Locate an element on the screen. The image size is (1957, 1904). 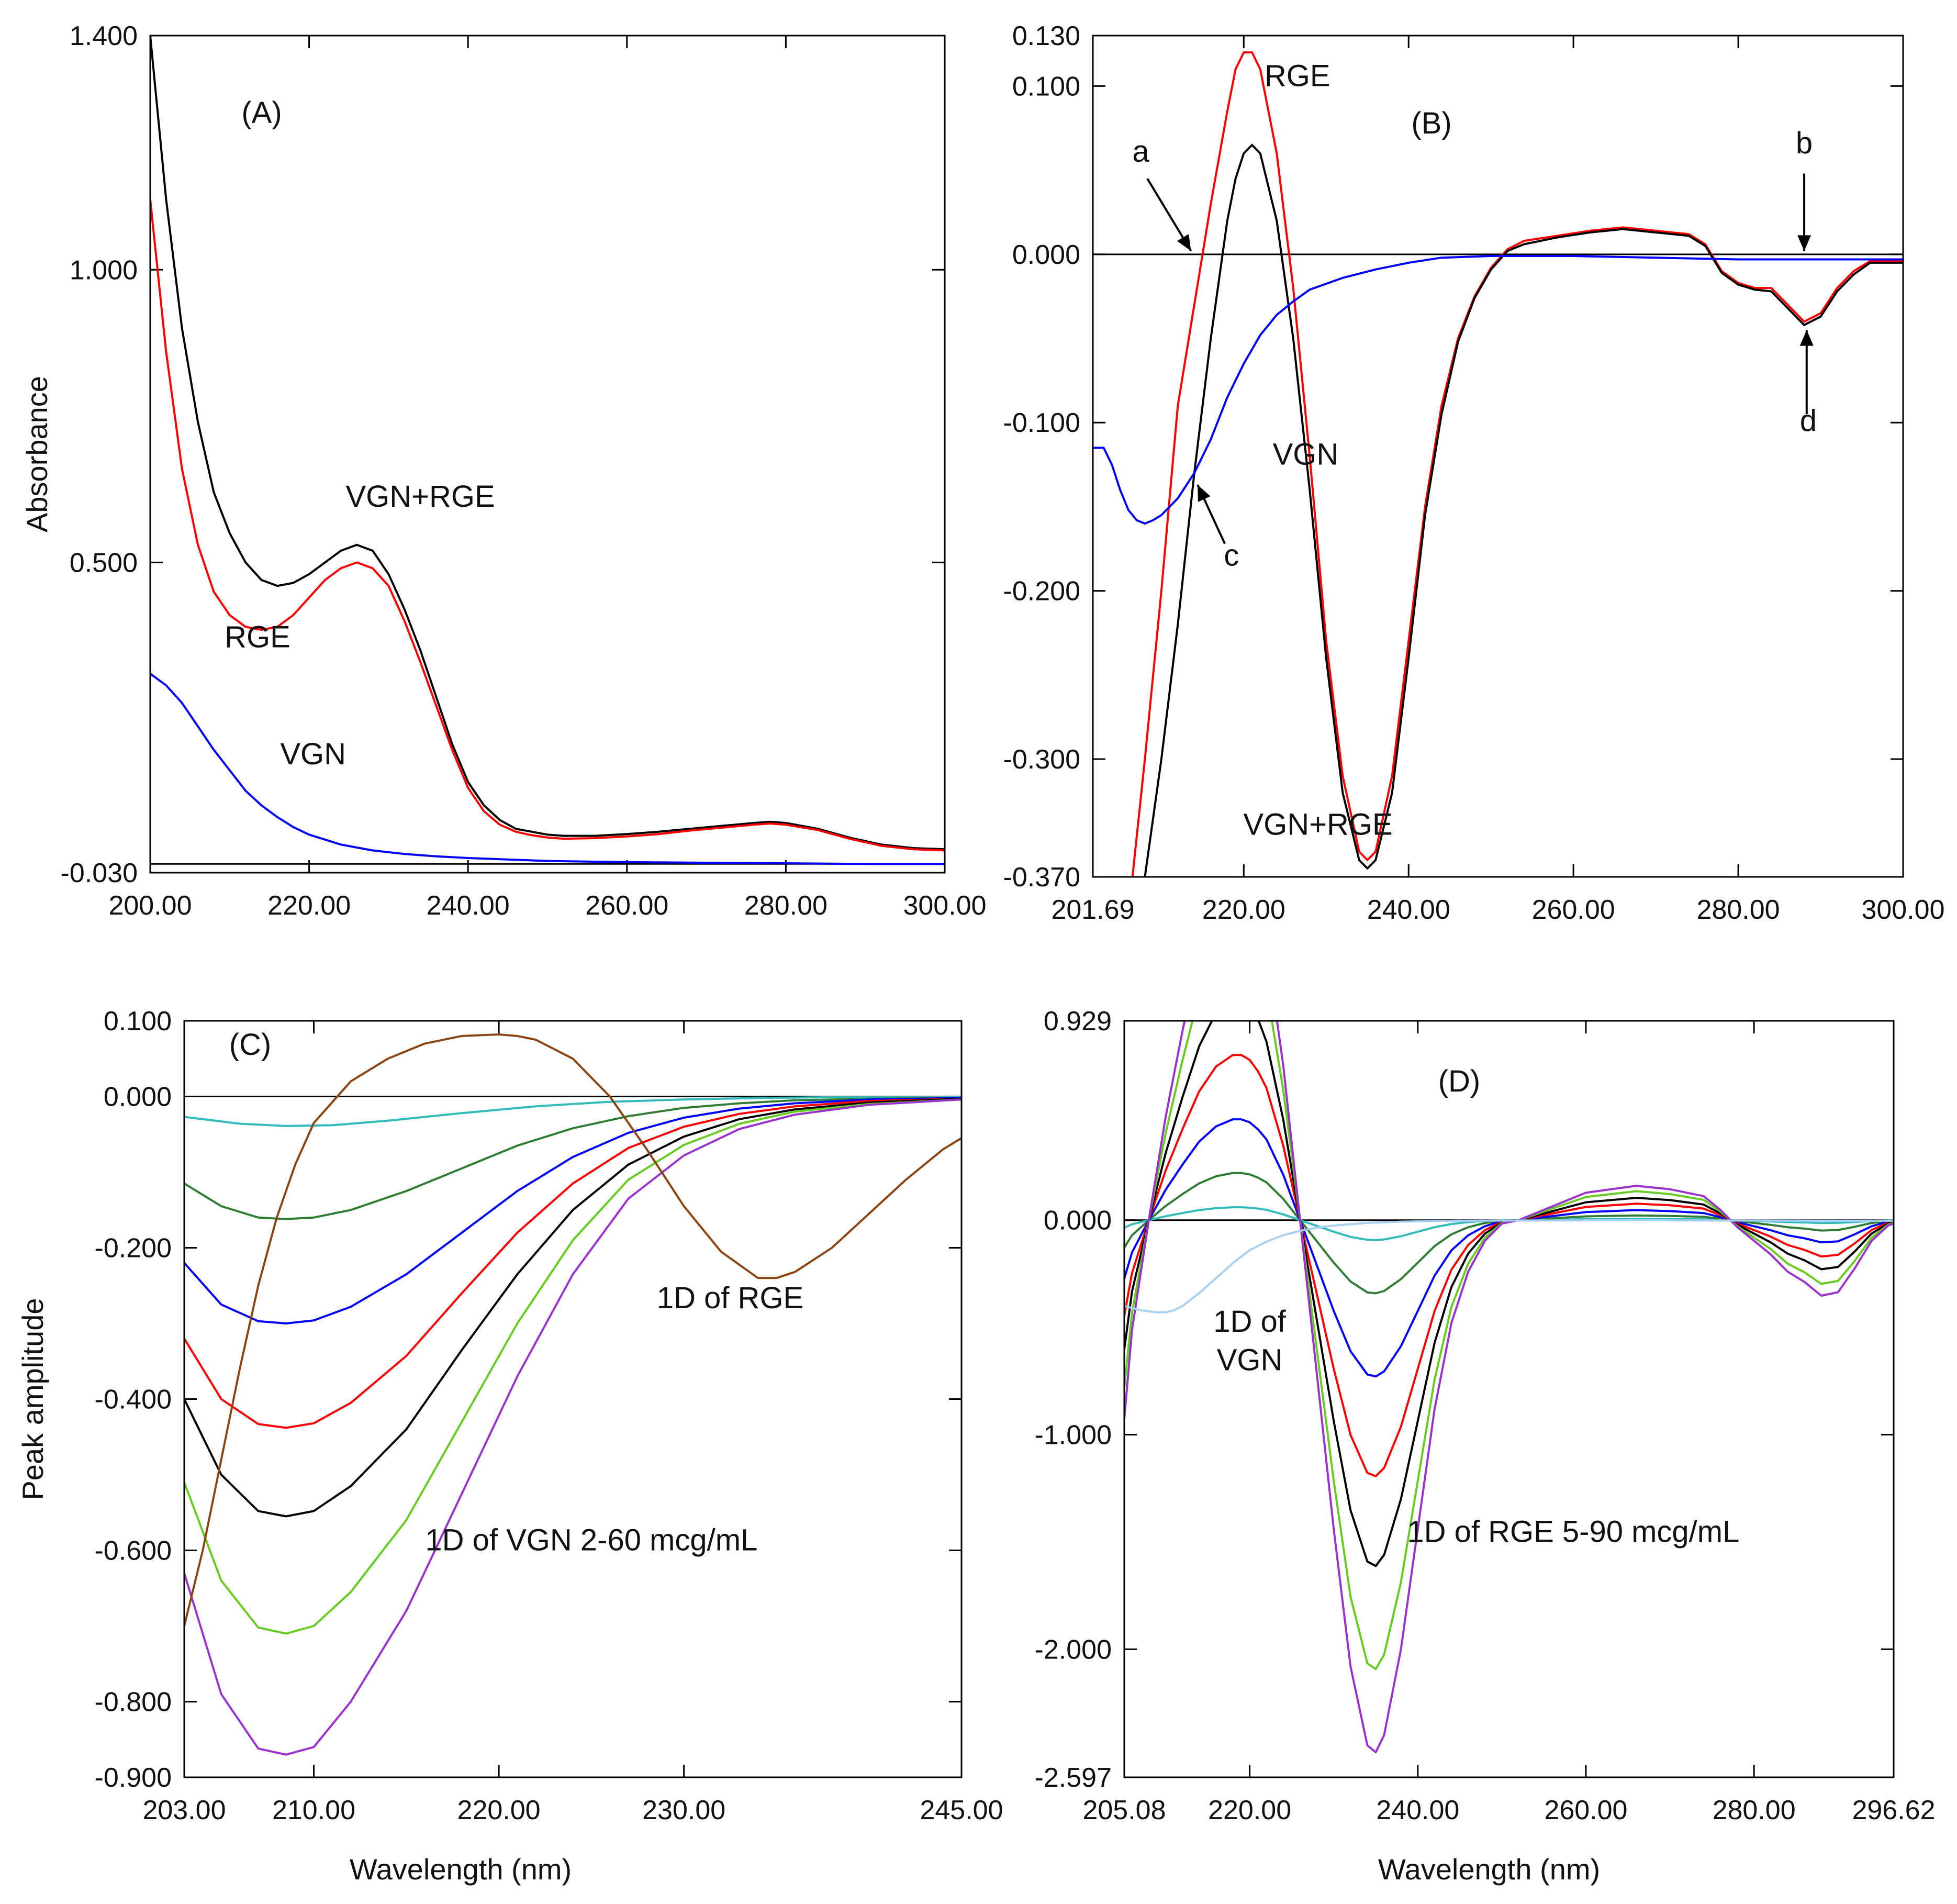
x-tick-label: 296.62 is located at coordinates (1893, 1810).